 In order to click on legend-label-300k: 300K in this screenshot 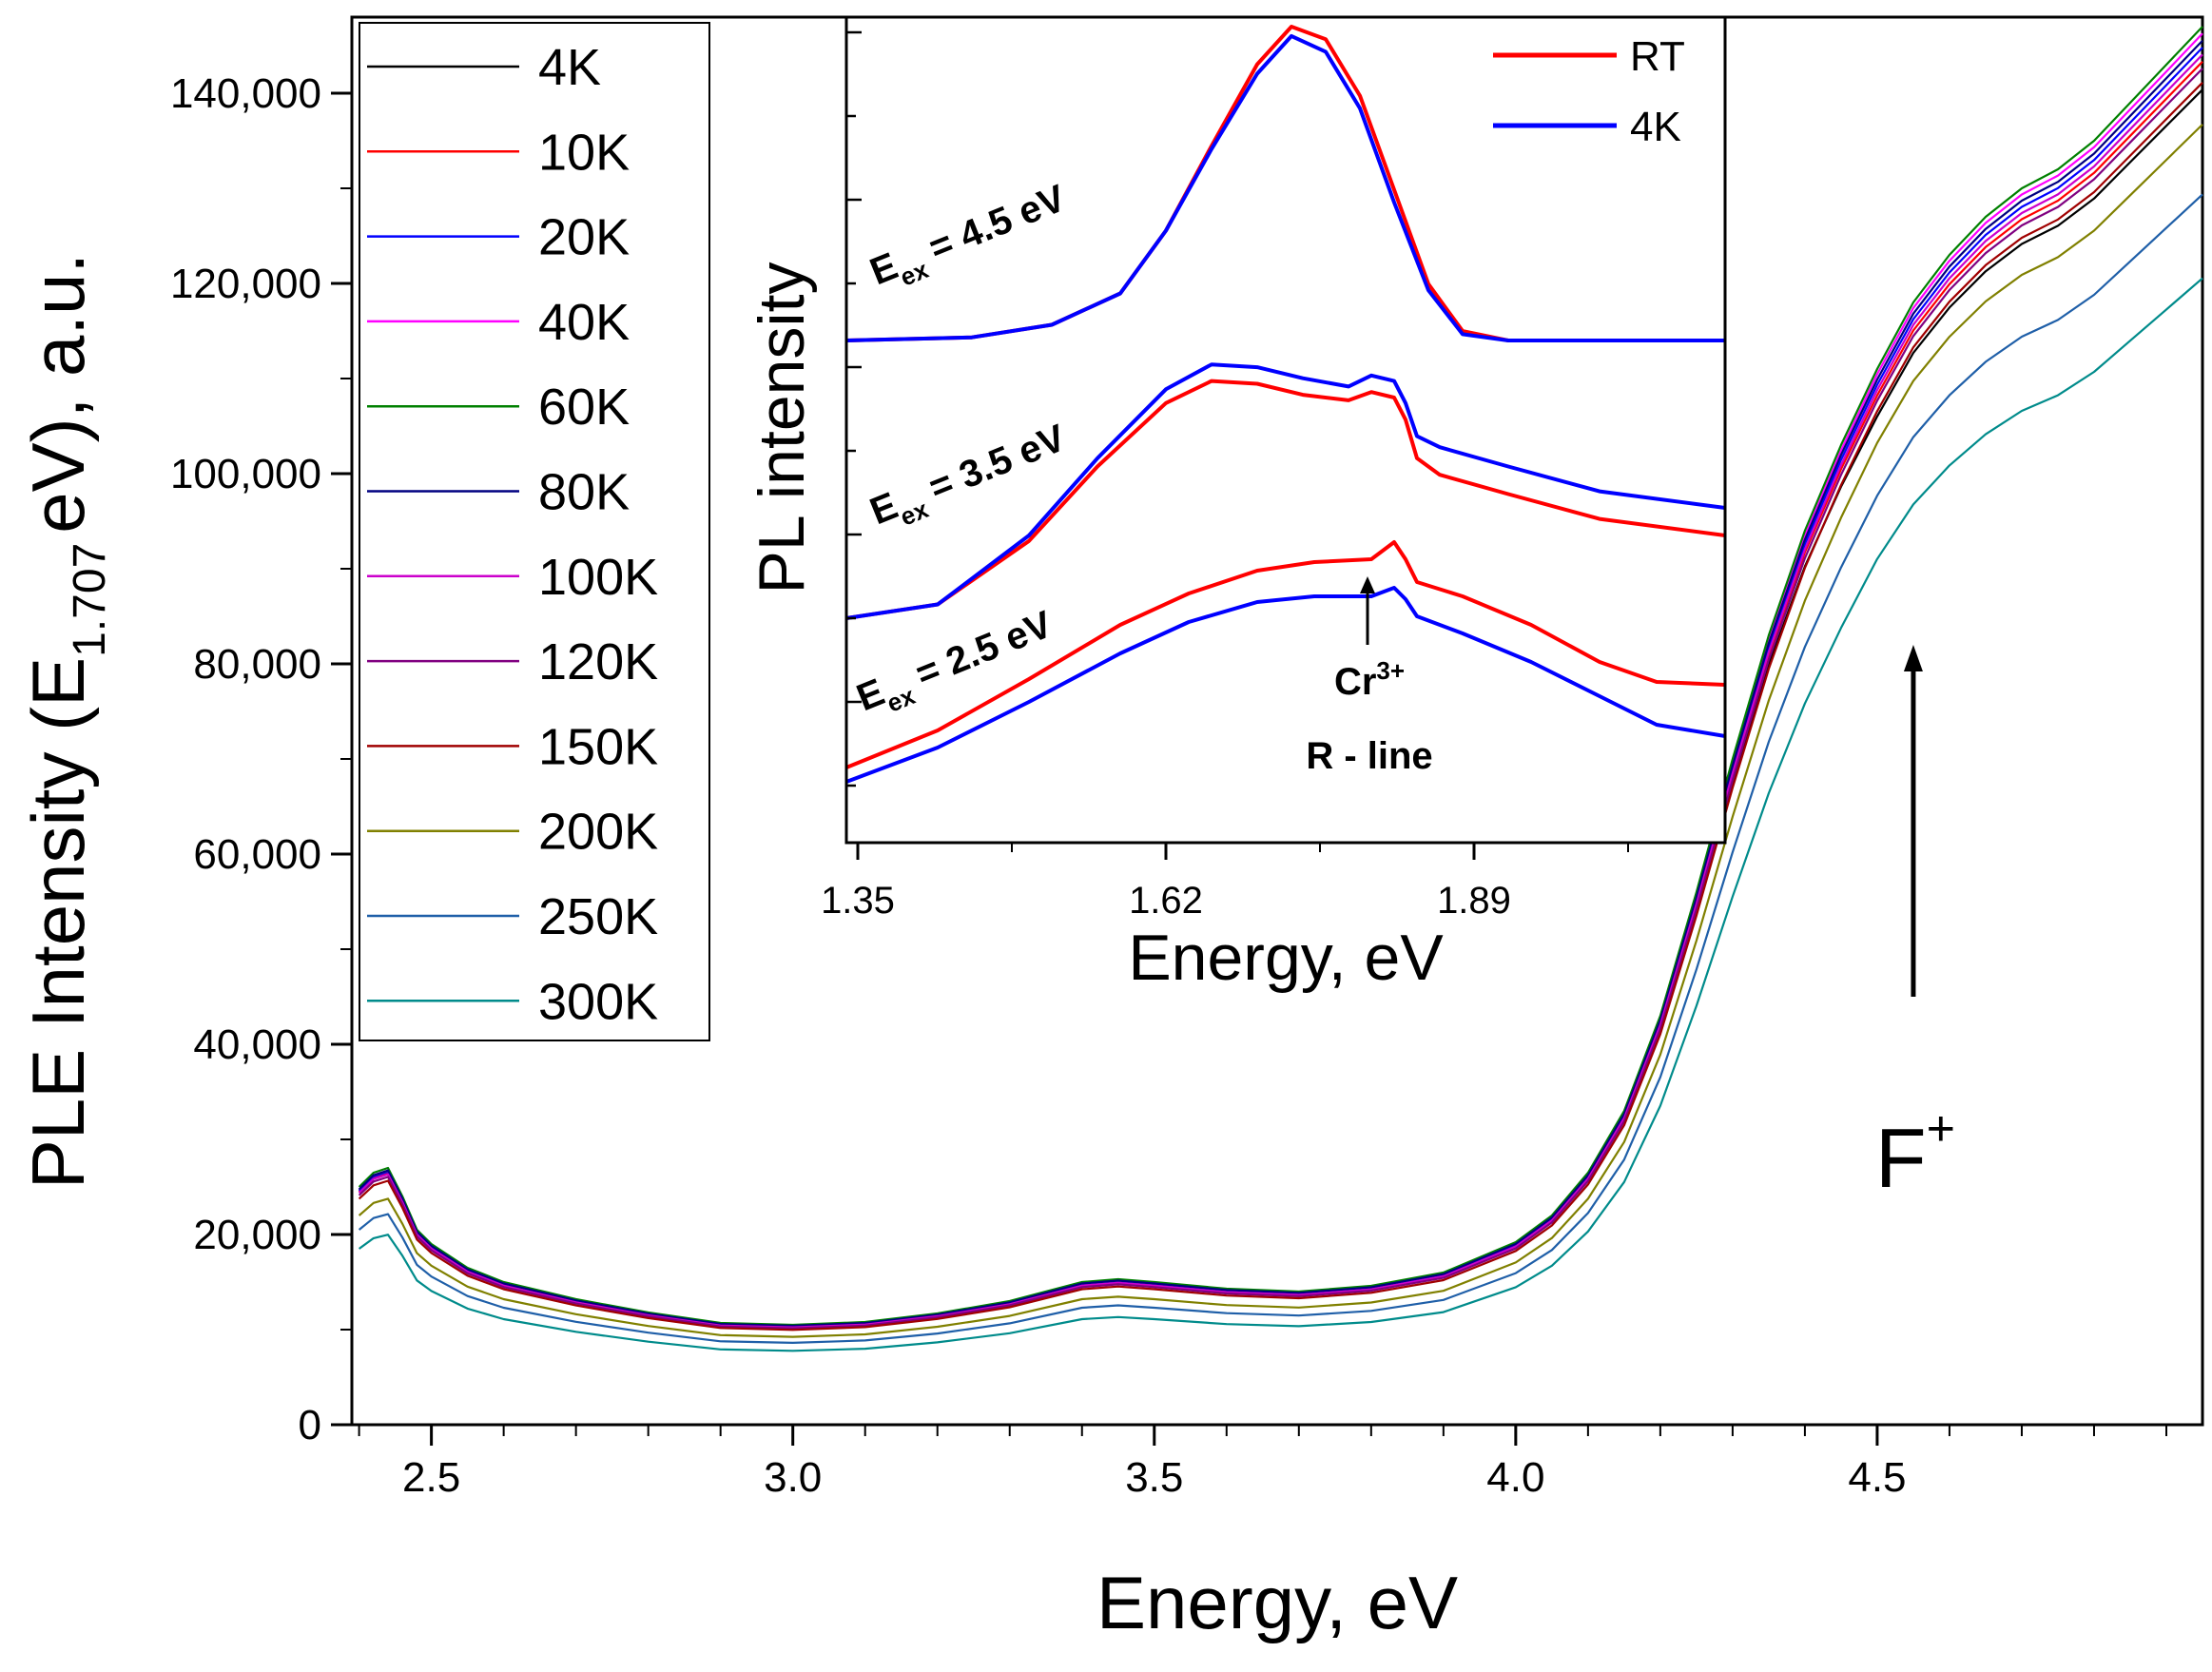, I will do `click(598, 1001)`.